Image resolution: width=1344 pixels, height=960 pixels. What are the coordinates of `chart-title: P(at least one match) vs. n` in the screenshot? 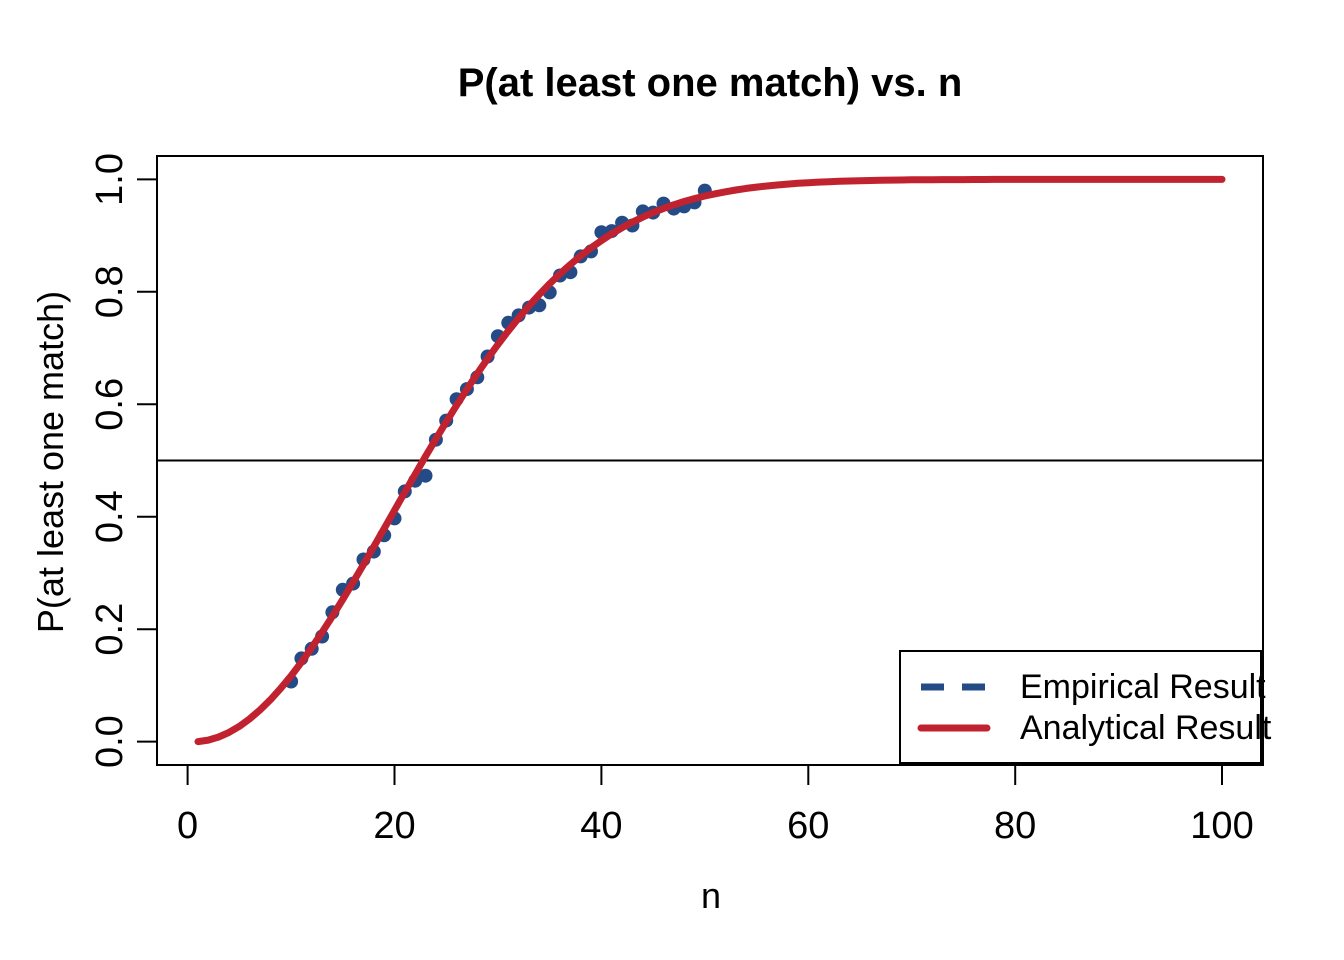 It's located at (710, 83).